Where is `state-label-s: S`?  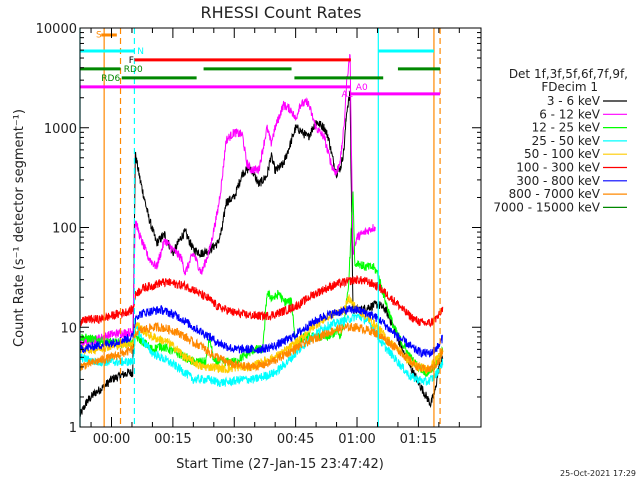 state-label-s: S is located at coordinates (99, 35).